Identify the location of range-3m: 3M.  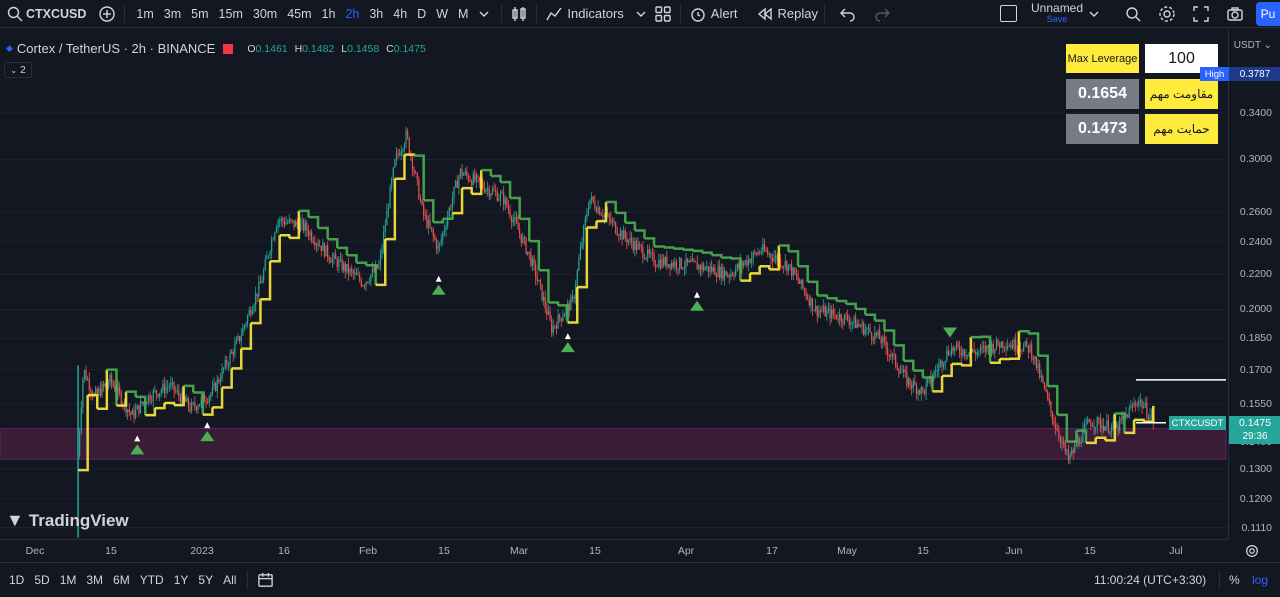
(95, 580).